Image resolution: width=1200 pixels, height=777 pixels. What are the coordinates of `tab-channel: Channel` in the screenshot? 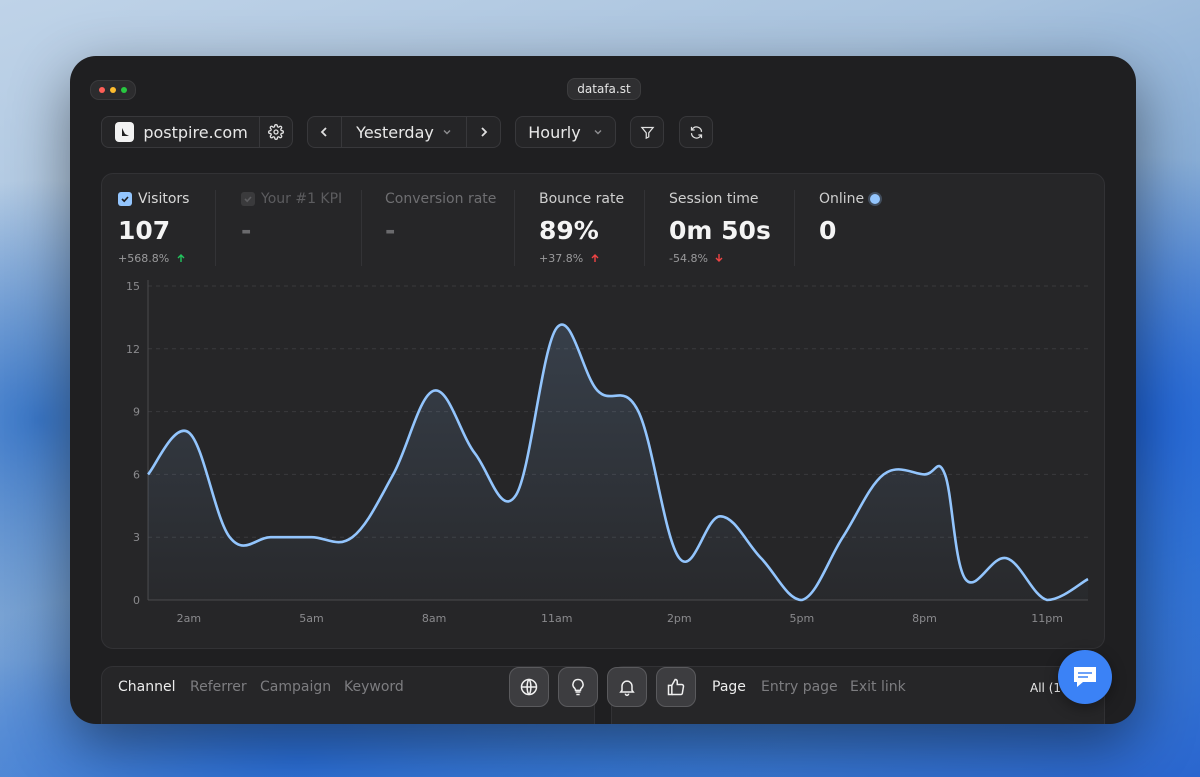 It's located at (147, 687).